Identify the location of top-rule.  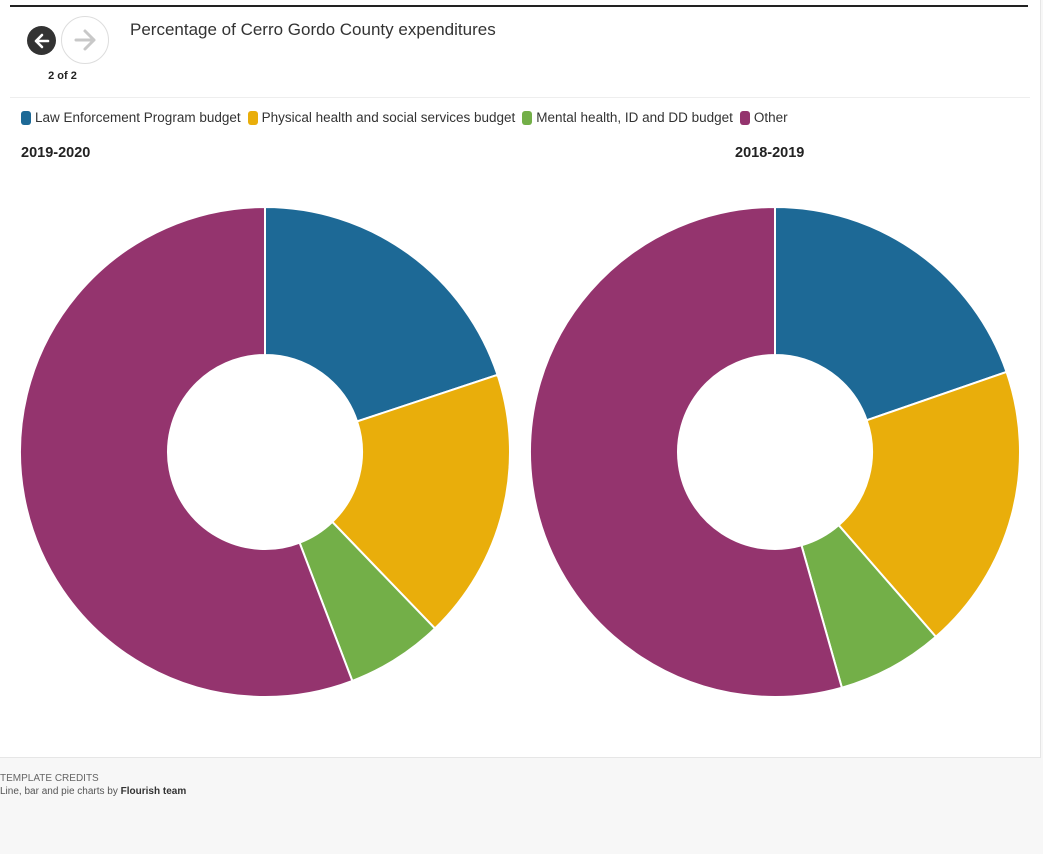
(519, 6).